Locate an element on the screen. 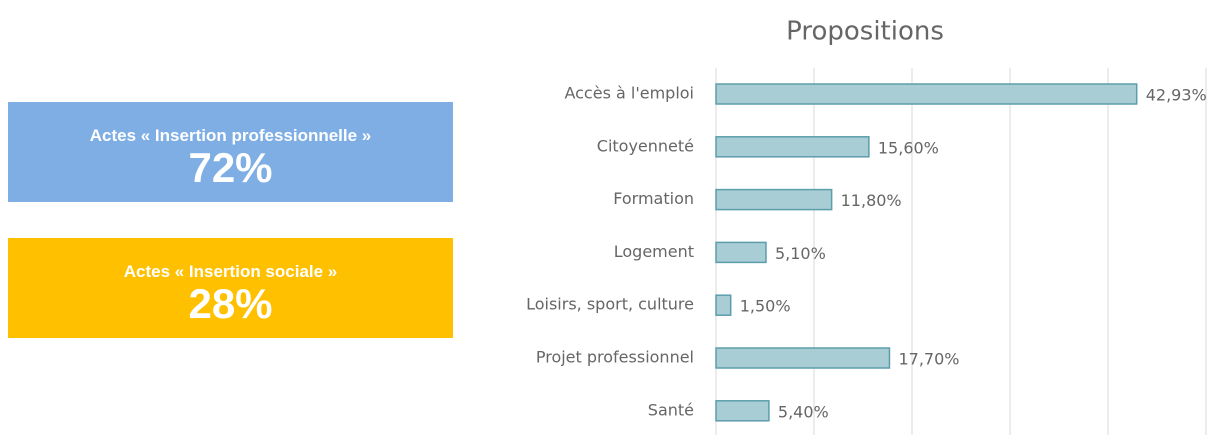 The height and width of the screenshot is (435, 1221). y-tick-label: Citoyenneté is located at coordinates (645, 145).